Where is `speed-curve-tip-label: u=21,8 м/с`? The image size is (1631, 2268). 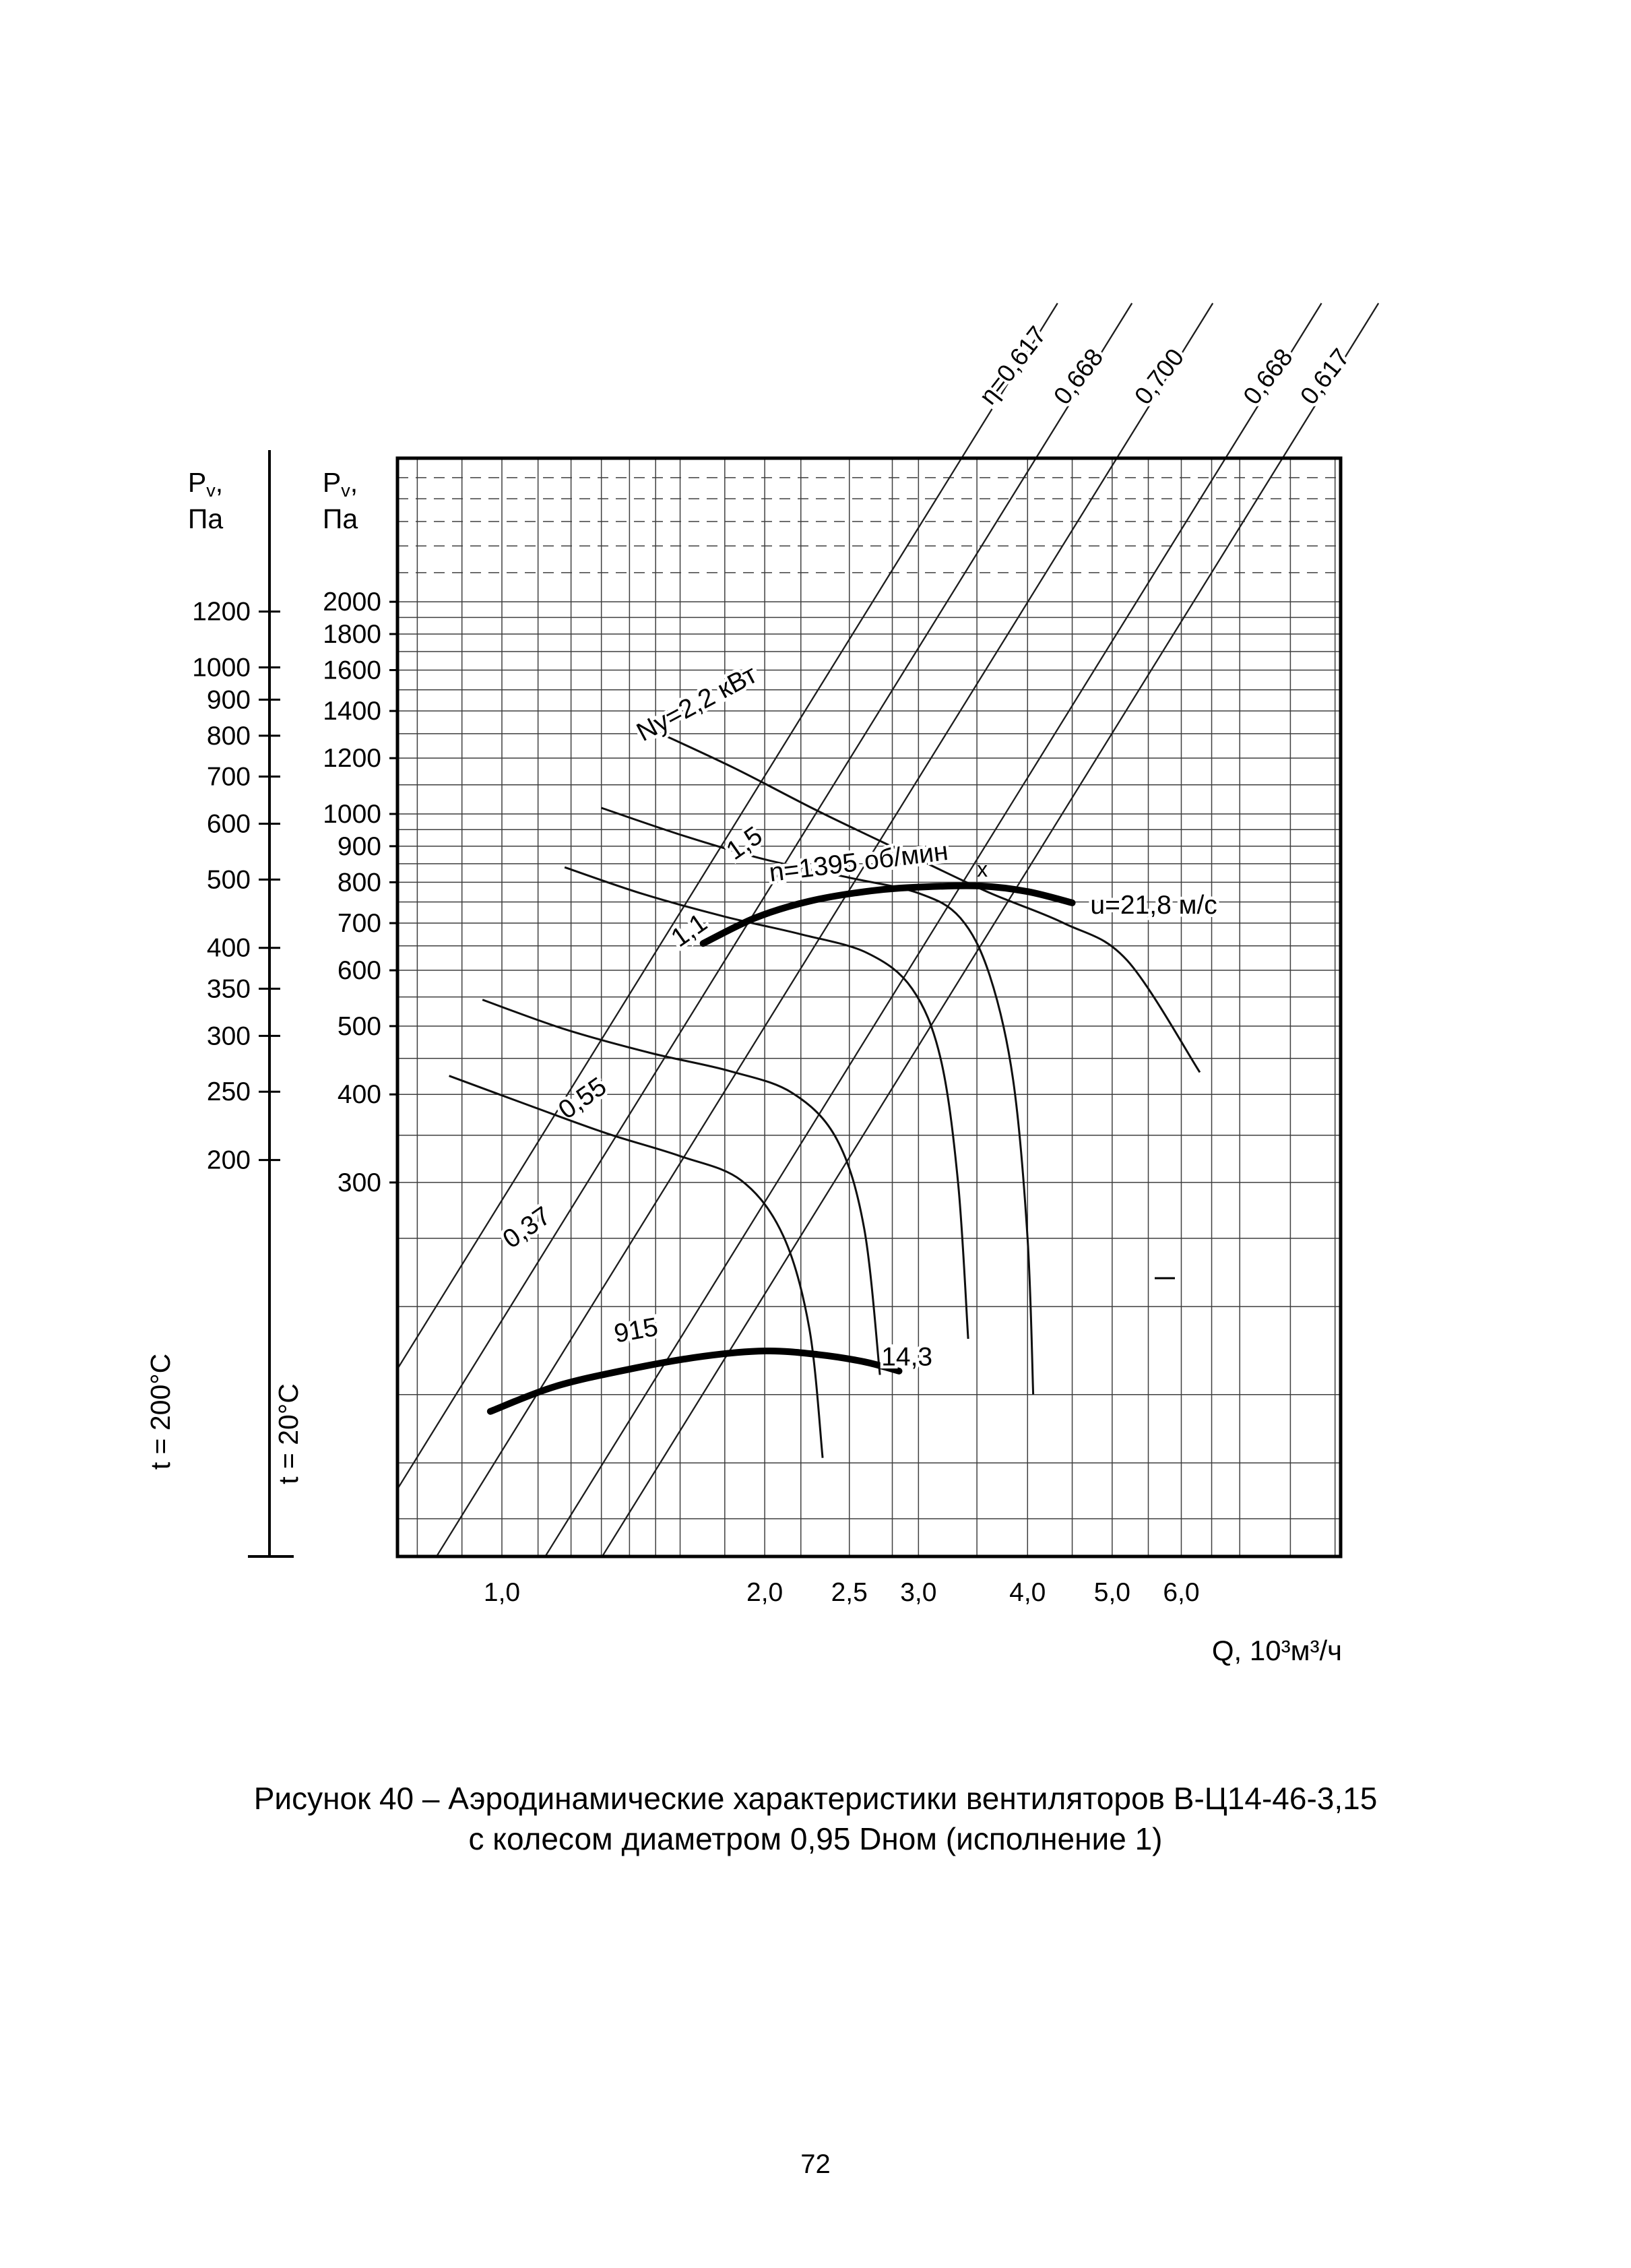
speed-curve-tip-label: u=21,8 м/с is located at coordinates (1153, 905).